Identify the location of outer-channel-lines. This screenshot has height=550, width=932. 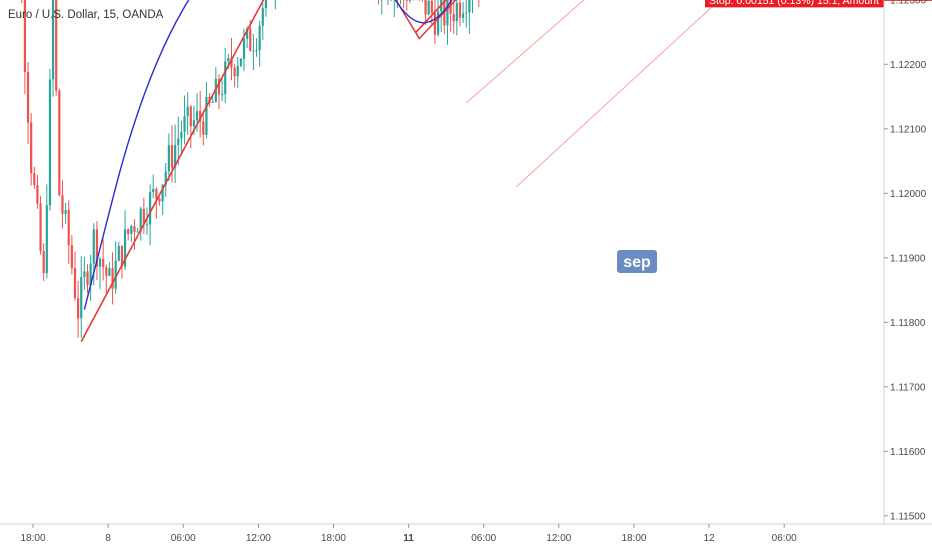
(593, 94).